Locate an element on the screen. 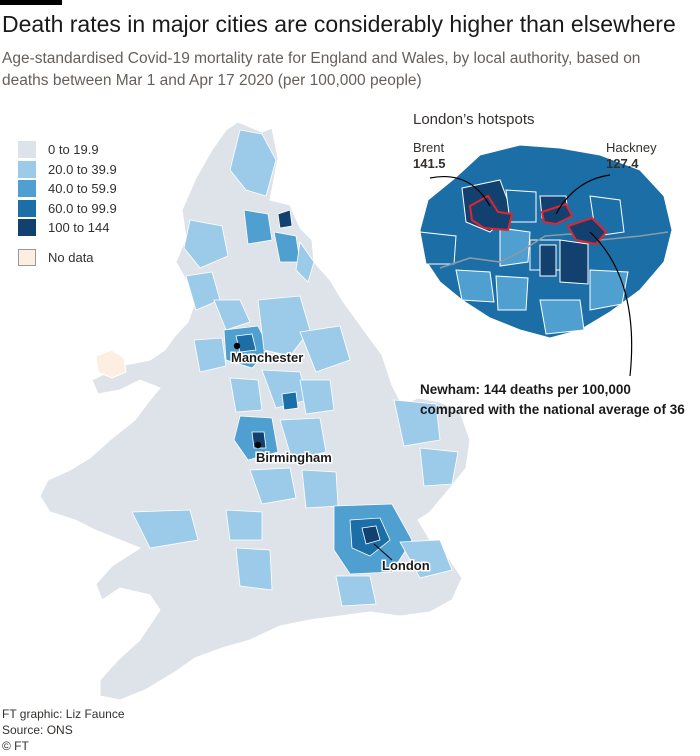 This screenshot has height=756, width=700. legend-item: 60.0 to 99.9 is located at coordinates (67, 209).